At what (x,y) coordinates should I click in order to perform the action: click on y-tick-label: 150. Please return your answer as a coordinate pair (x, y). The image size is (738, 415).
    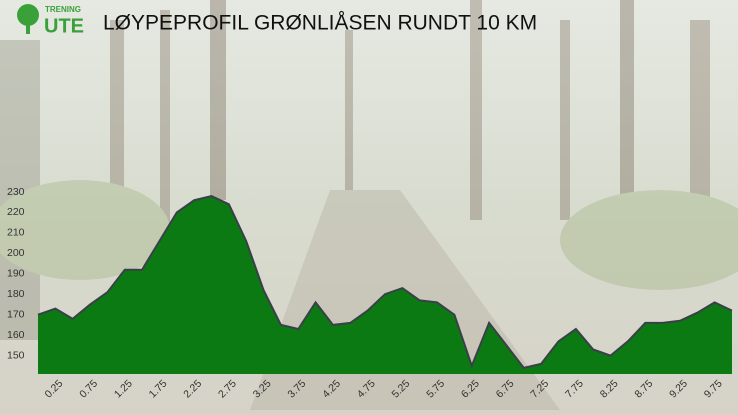
    Looking at the image, I should click on (16, 355).